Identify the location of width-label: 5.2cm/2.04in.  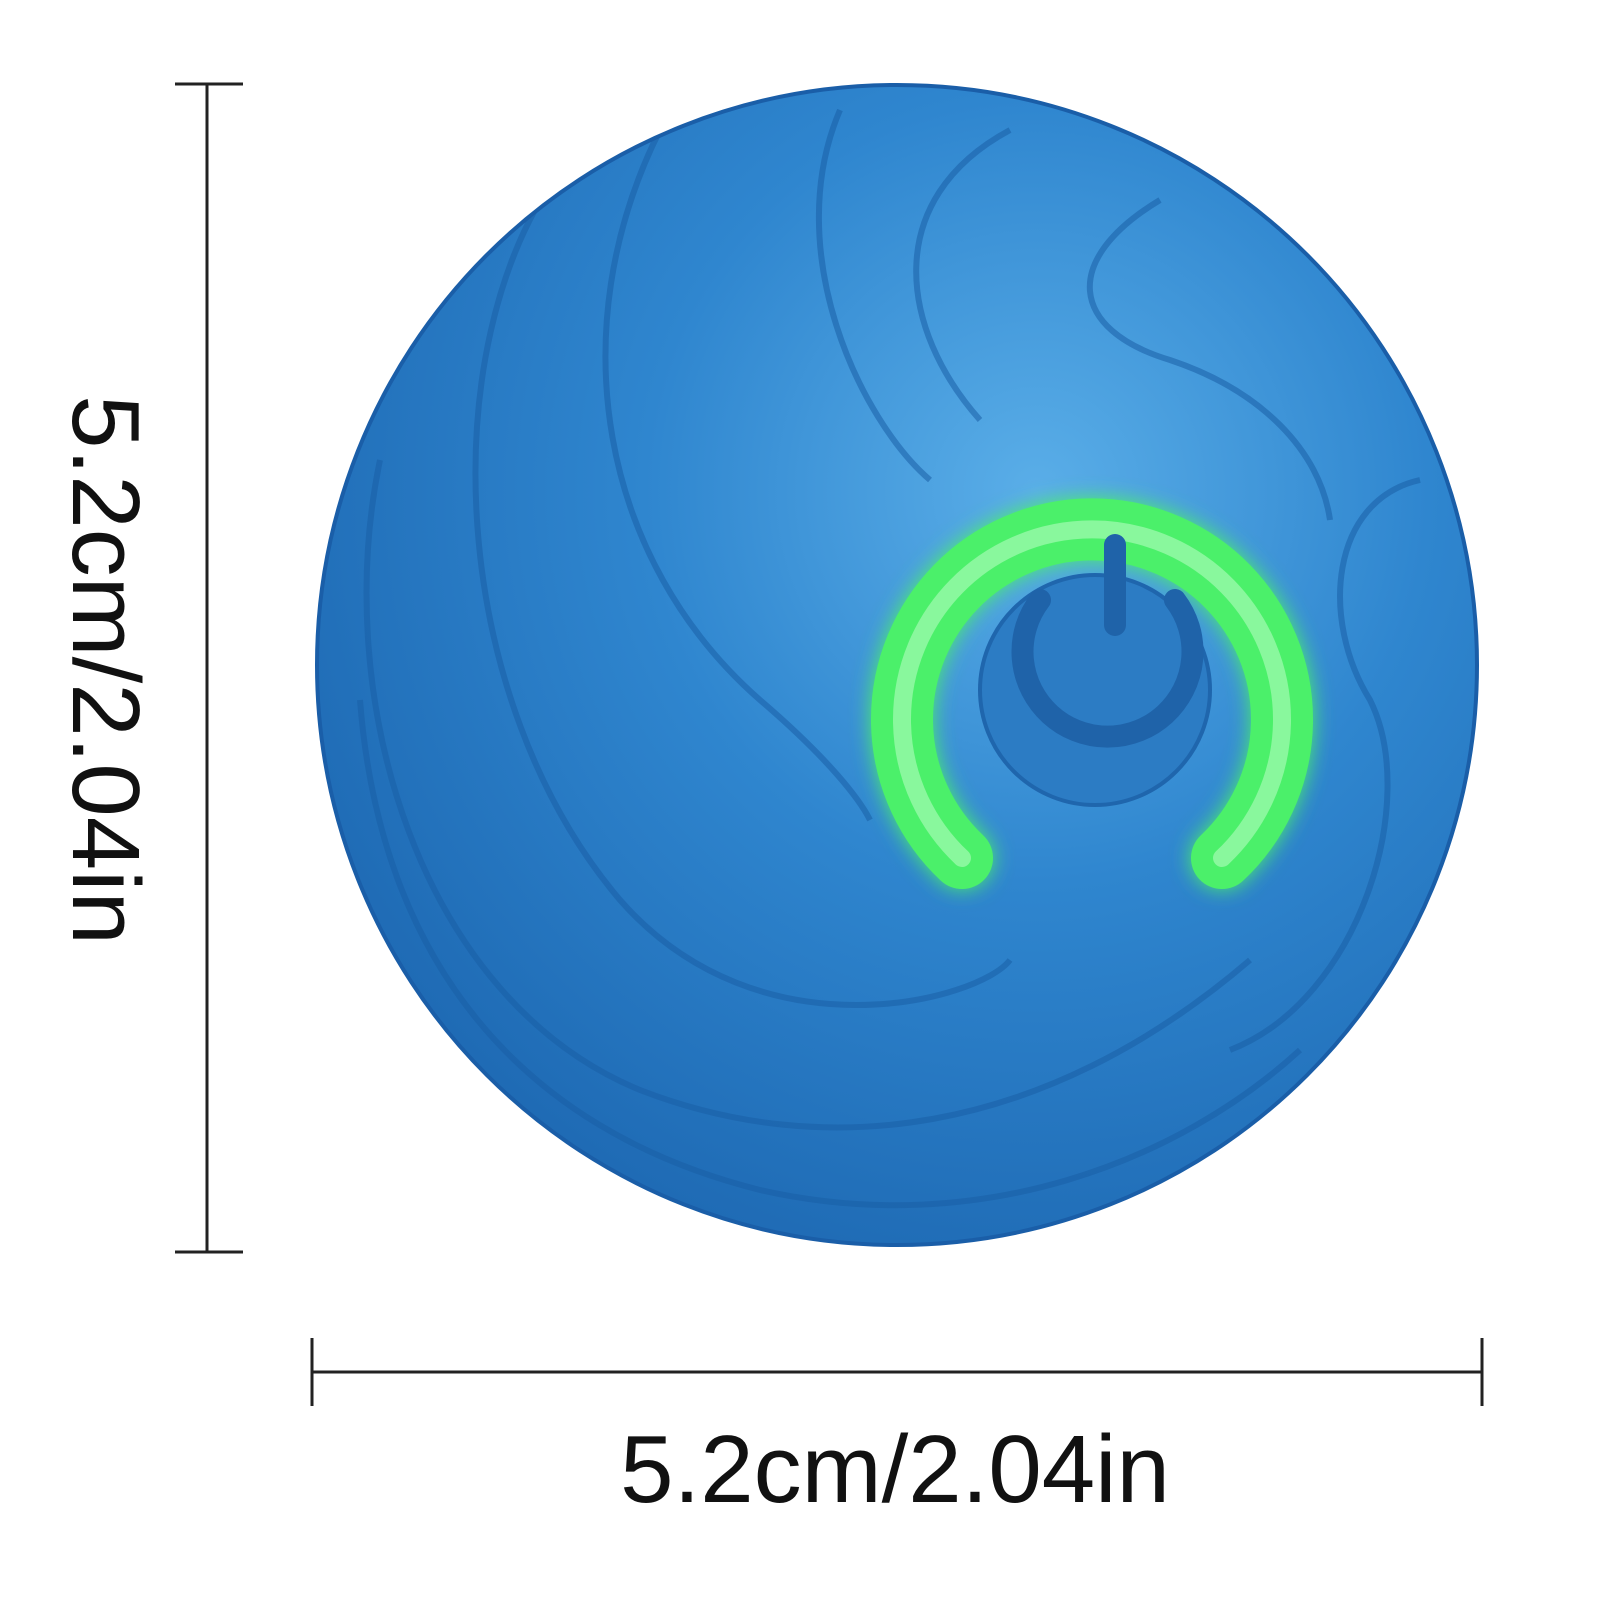
(895, 1469).